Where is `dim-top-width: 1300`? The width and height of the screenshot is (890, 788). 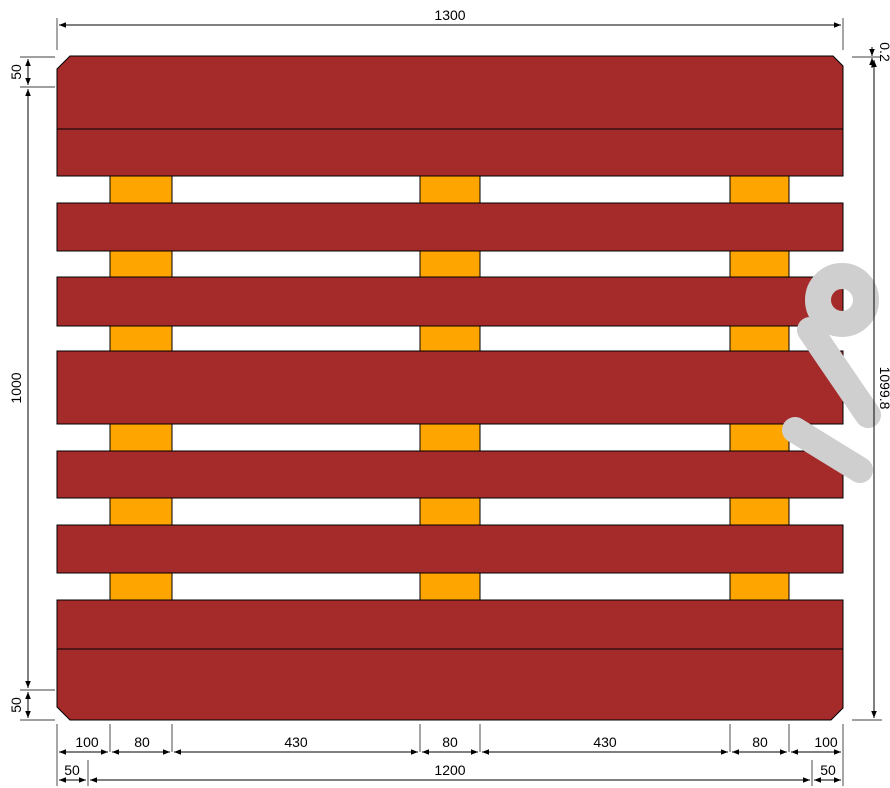 dim-top-width: 1300 is located at coordinates (450, 28).